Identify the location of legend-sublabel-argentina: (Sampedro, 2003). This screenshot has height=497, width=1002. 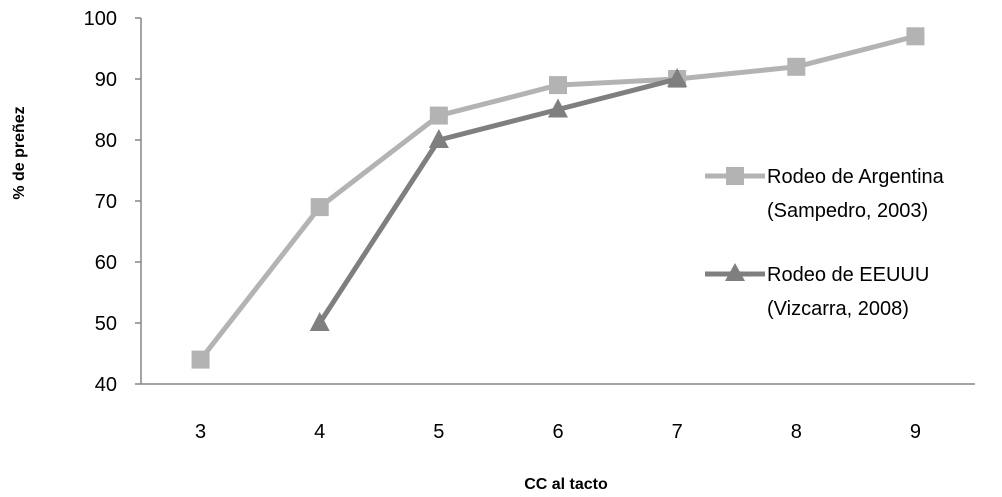
(847, 211).